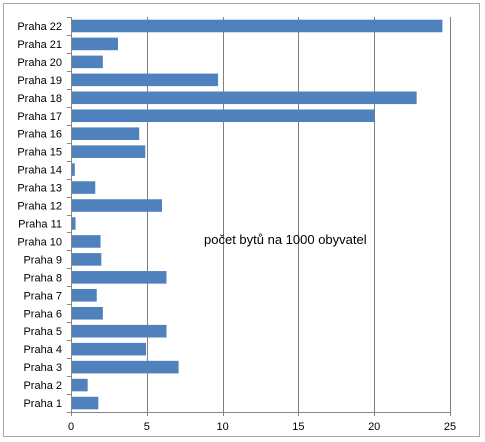 The width and height of the screenshot is (485, 442). Describe the element at coordinates (40, 224) in the screenshot. I see `y-tick-label: Praha 11` at that location.